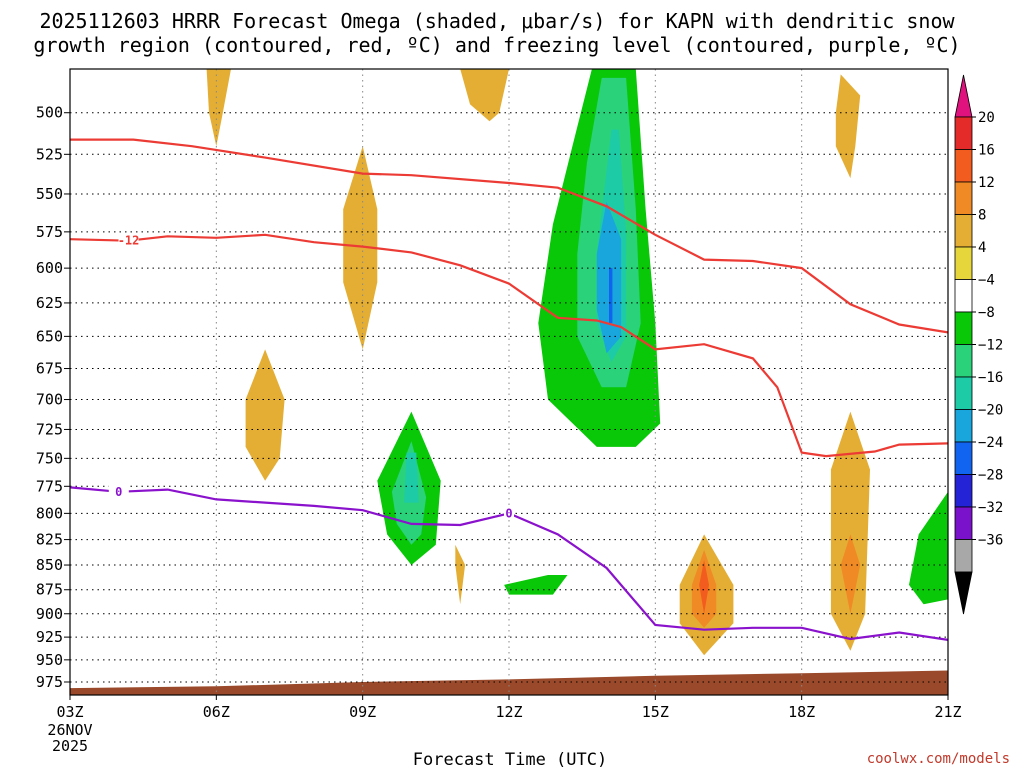 The image size is (1024, 768). I want to click on x-tick-label-3: 03Z, so click(69, 712).